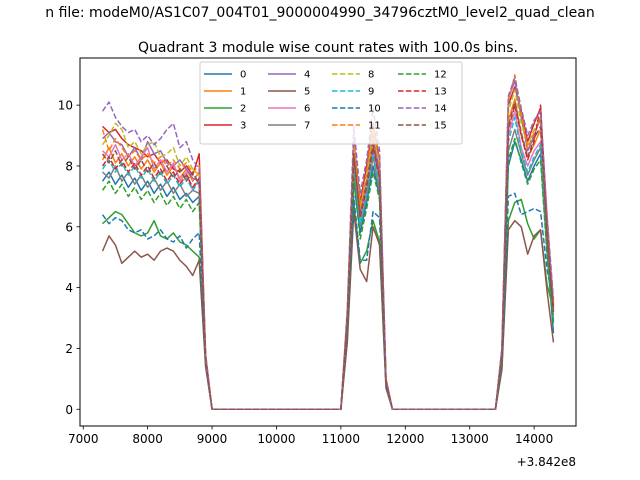 This screenshot has width=640, height=480. What do you see at coordinates (374, 126) in the screenshot?
I see `legend-label-11: 11` at bounding box center [374, 126].